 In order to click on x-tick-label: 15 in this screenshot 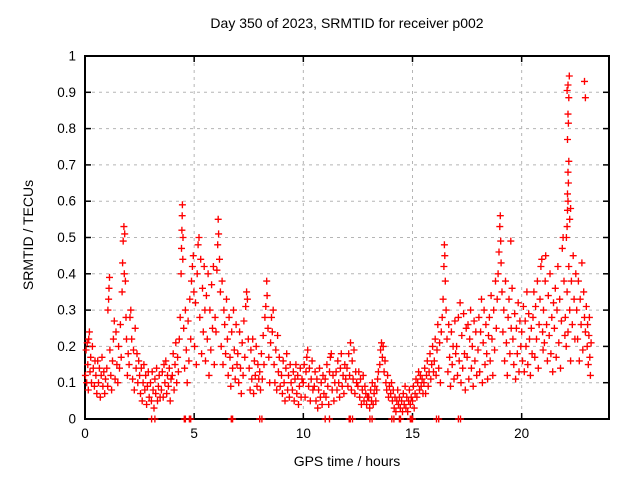, I will do `click(412, 433)`.